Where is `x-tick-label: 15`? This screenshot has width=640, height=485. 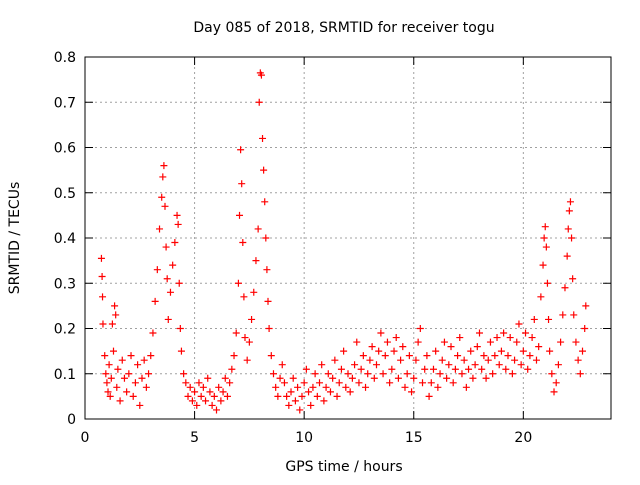
x-tick-label: 15 is located at coordinates (414, 438).